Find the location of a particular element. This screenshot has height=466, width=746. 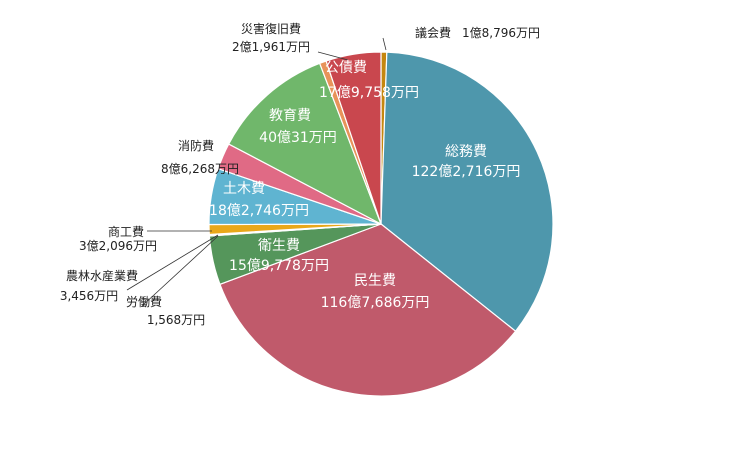

slice-9-name-label: 教育費 is located at coordinates (290, 116).